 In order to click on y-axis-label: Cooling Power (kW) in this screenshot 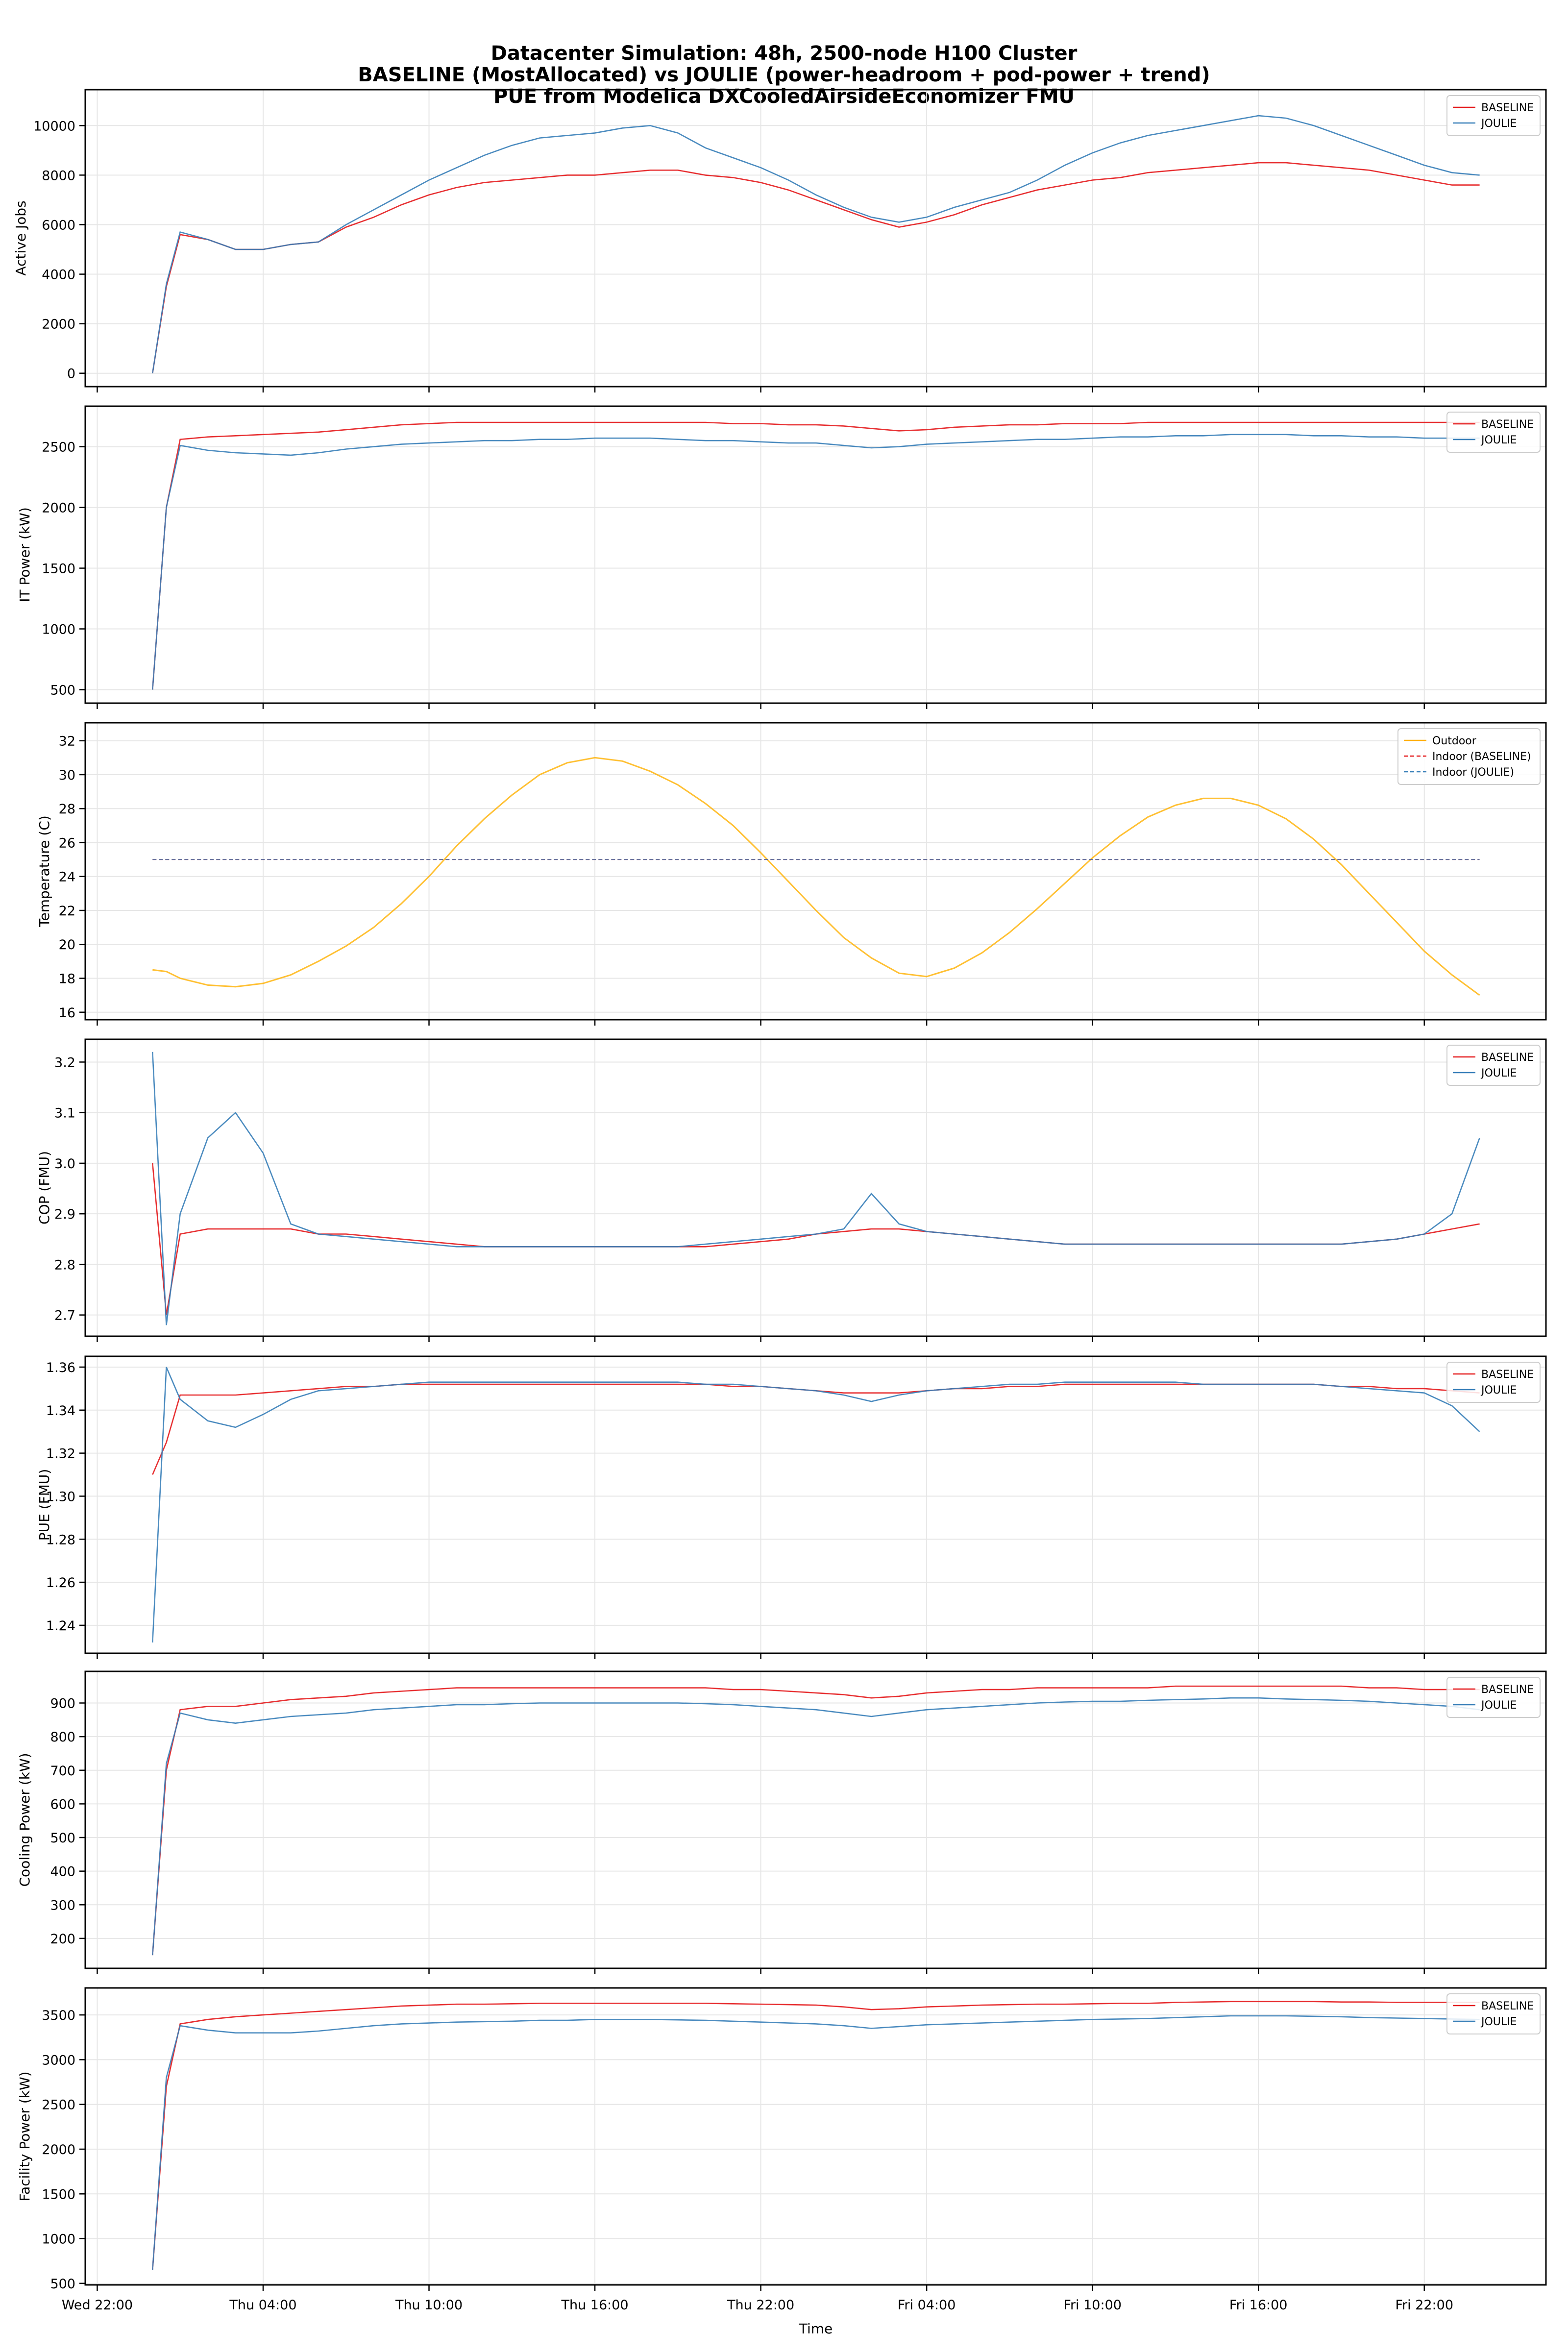, I will do `click(25, 1819)`.